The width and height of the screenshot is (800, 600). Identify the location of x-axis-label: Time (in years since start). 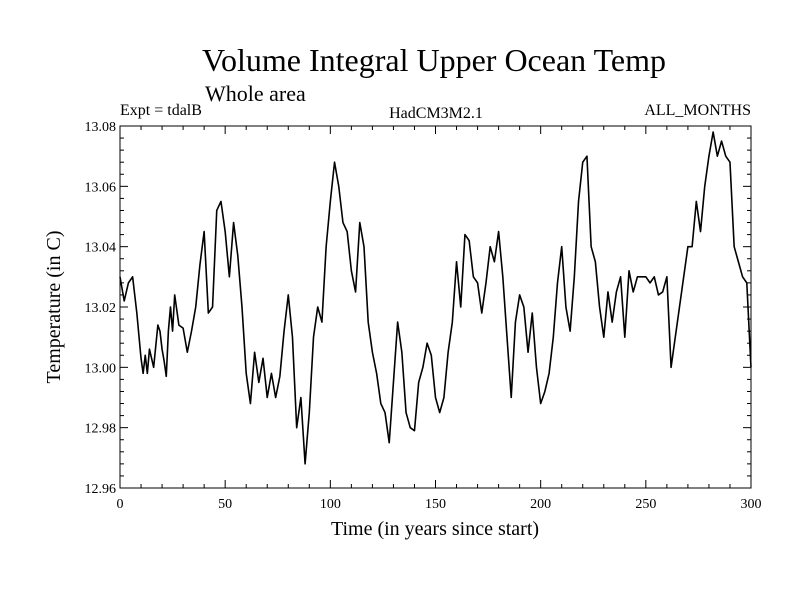
(435, 529).